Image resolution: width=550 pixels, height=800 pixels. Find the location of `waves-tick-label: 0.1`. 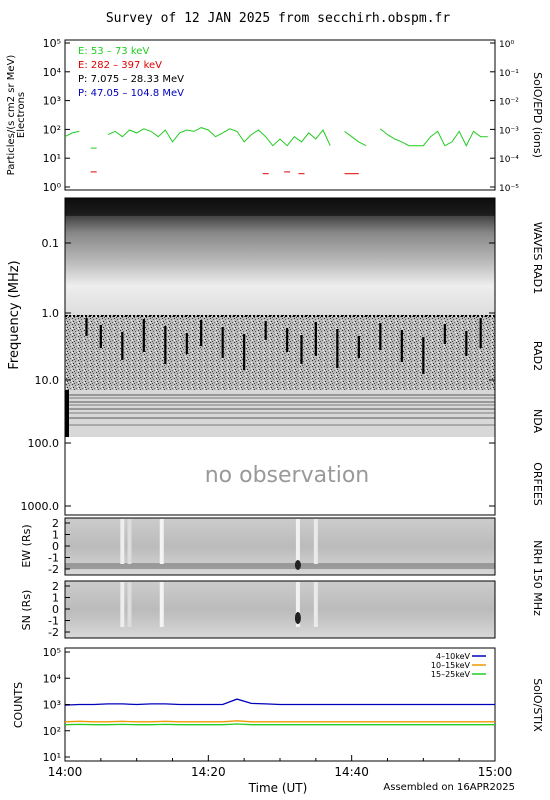

waves-tick-label: 0.1 is located at coordinates (51, 243).